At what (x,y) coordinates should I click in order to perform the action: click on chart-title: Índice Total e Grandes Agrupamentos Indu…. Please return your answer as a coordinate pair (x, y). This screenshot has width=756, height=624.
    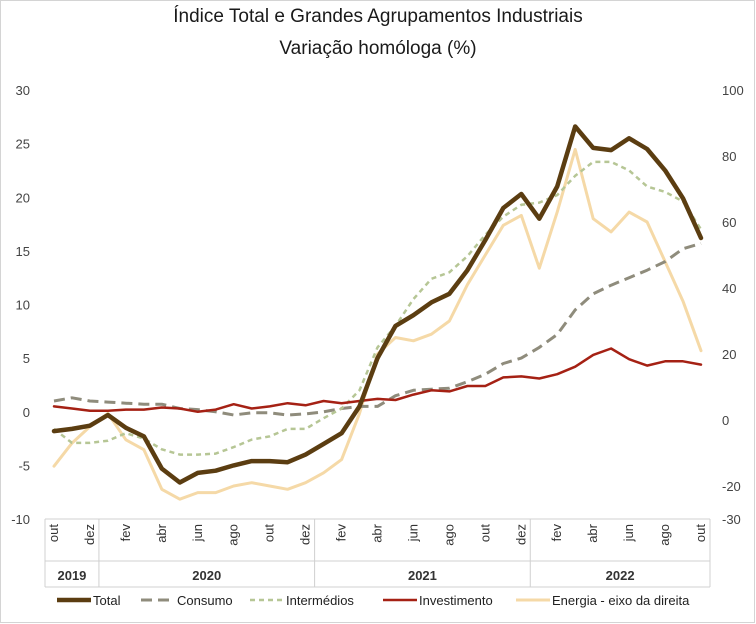
    Looking at the image, I should click on (378, 16).